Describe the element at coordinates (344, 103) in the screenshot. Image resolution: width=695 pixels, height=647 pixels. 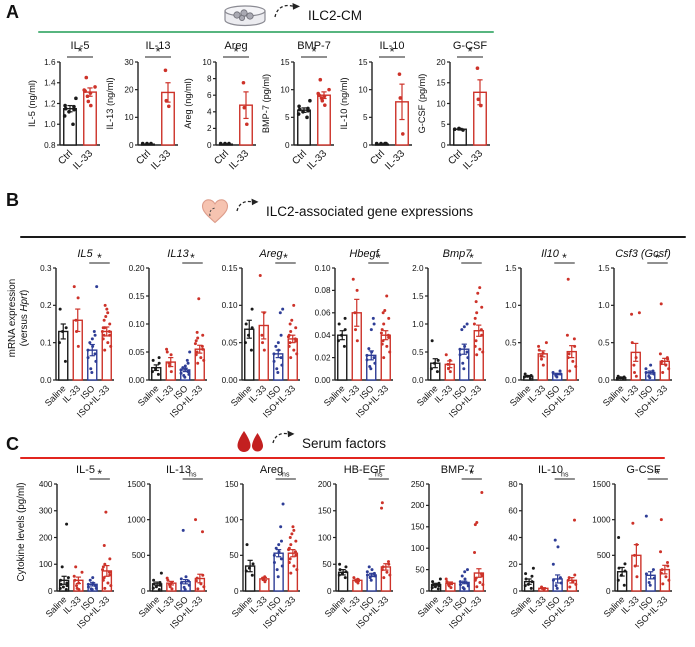
I see `svg-text: IL-10 (ng/ml)` at that location.